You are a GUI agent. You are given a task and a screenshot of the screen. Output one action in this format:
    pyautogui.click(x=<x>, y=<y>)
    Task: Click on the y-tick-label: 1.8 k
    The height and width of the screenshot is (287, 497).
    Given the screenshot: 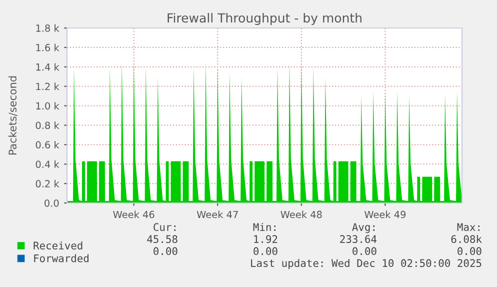 What is the action you would take?
    pyautogui.click(x=48, y=28)
    